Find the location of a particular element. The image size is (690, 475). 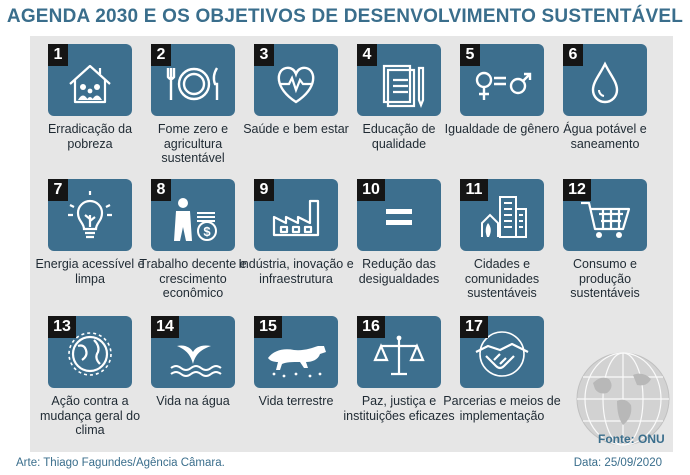

goal-tile: 10 is located at coordinates (399, 215).